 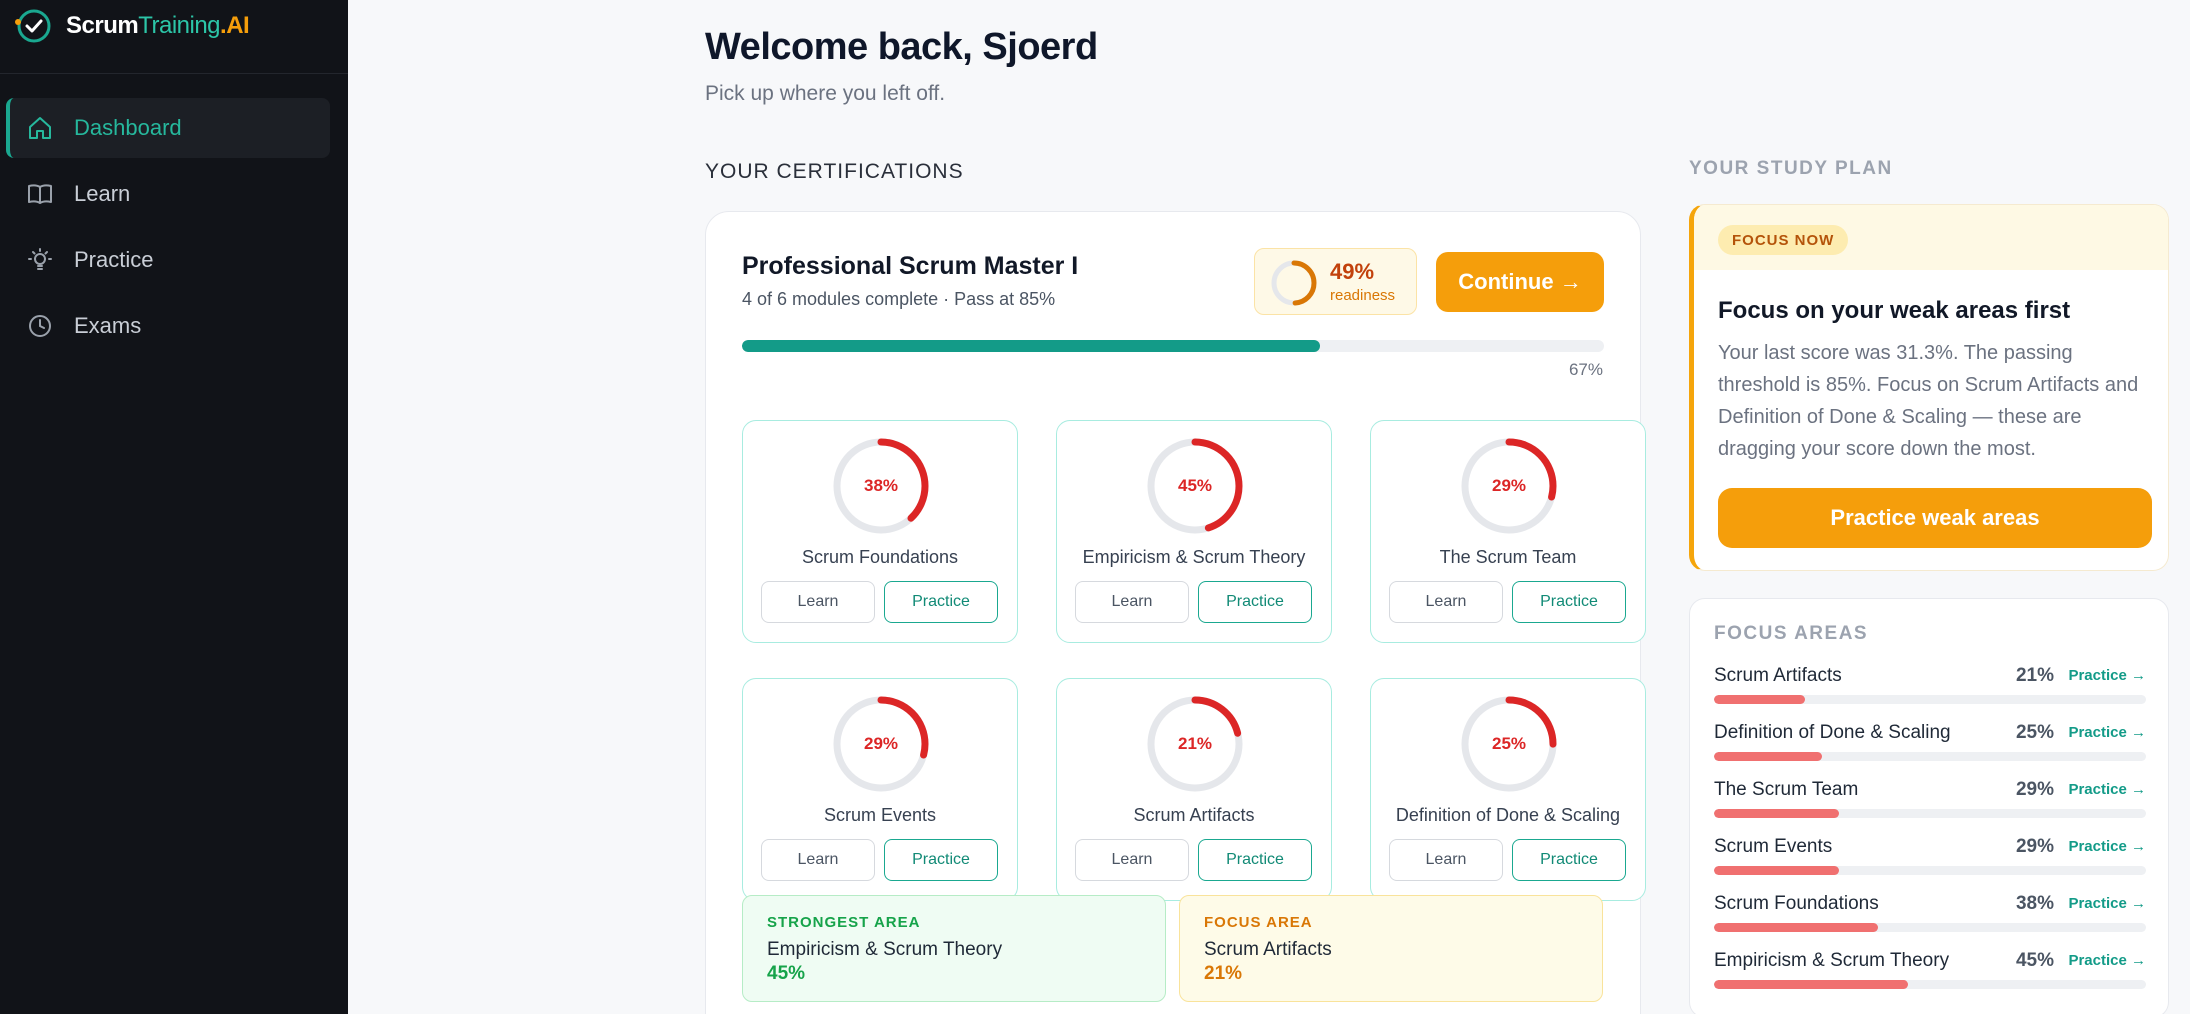 I want to click on certifications-section-title: YOUR CERTIFICATIONS, so click(x=834, y=171).